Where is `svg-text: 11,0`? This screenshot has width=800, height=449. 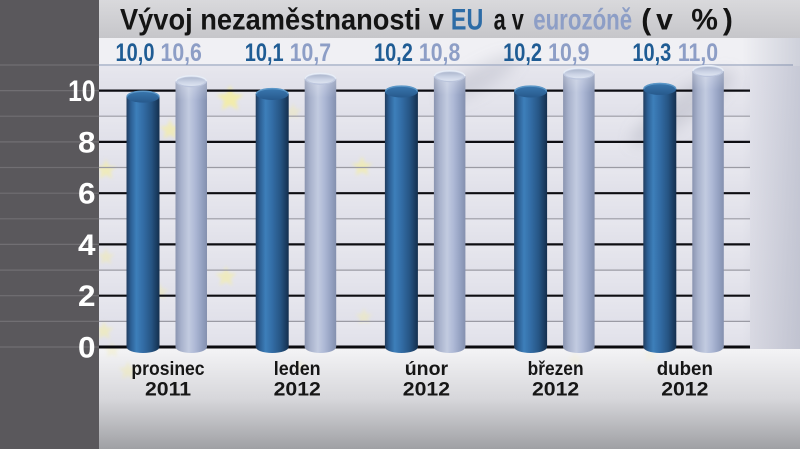 svg-text: 11,0 is located at coordinates (698, 52).